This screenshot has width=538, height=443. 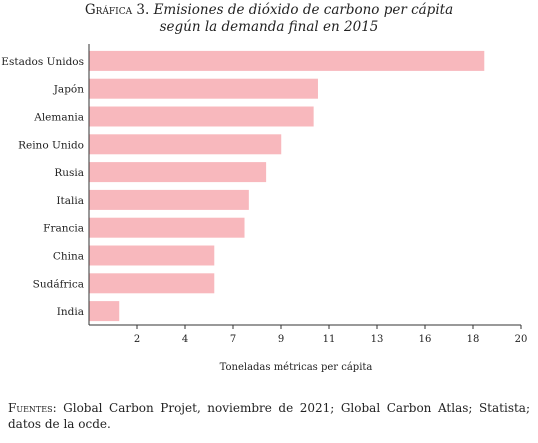 I want to click on bar-francia, so click(x=167, y=227).